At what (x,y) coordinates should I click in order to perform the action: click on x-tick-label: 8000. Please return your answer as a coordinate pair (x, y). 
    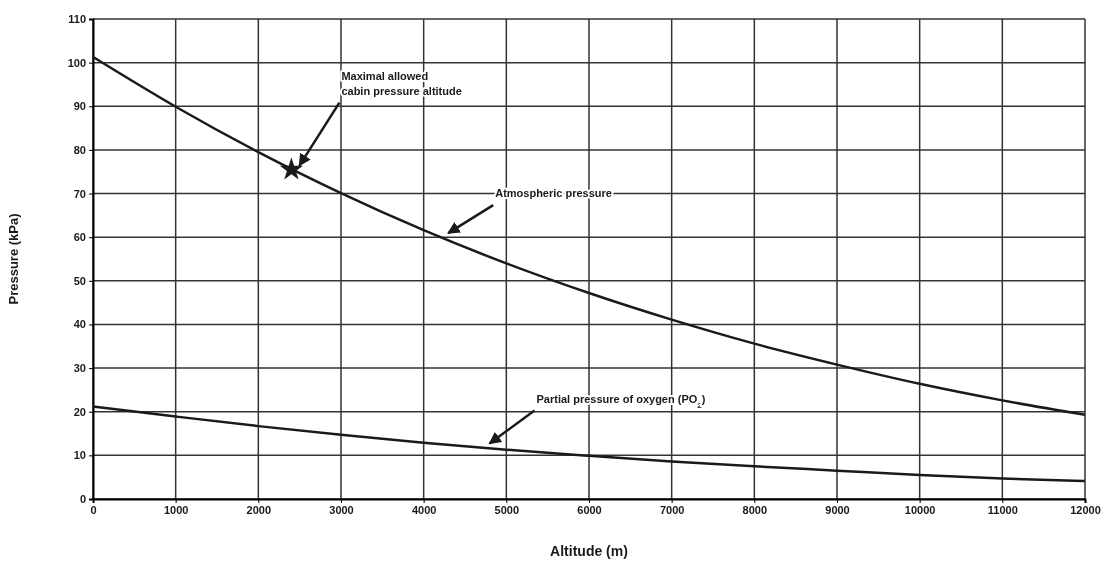
    Looking at the image, I should click on (755, 509).